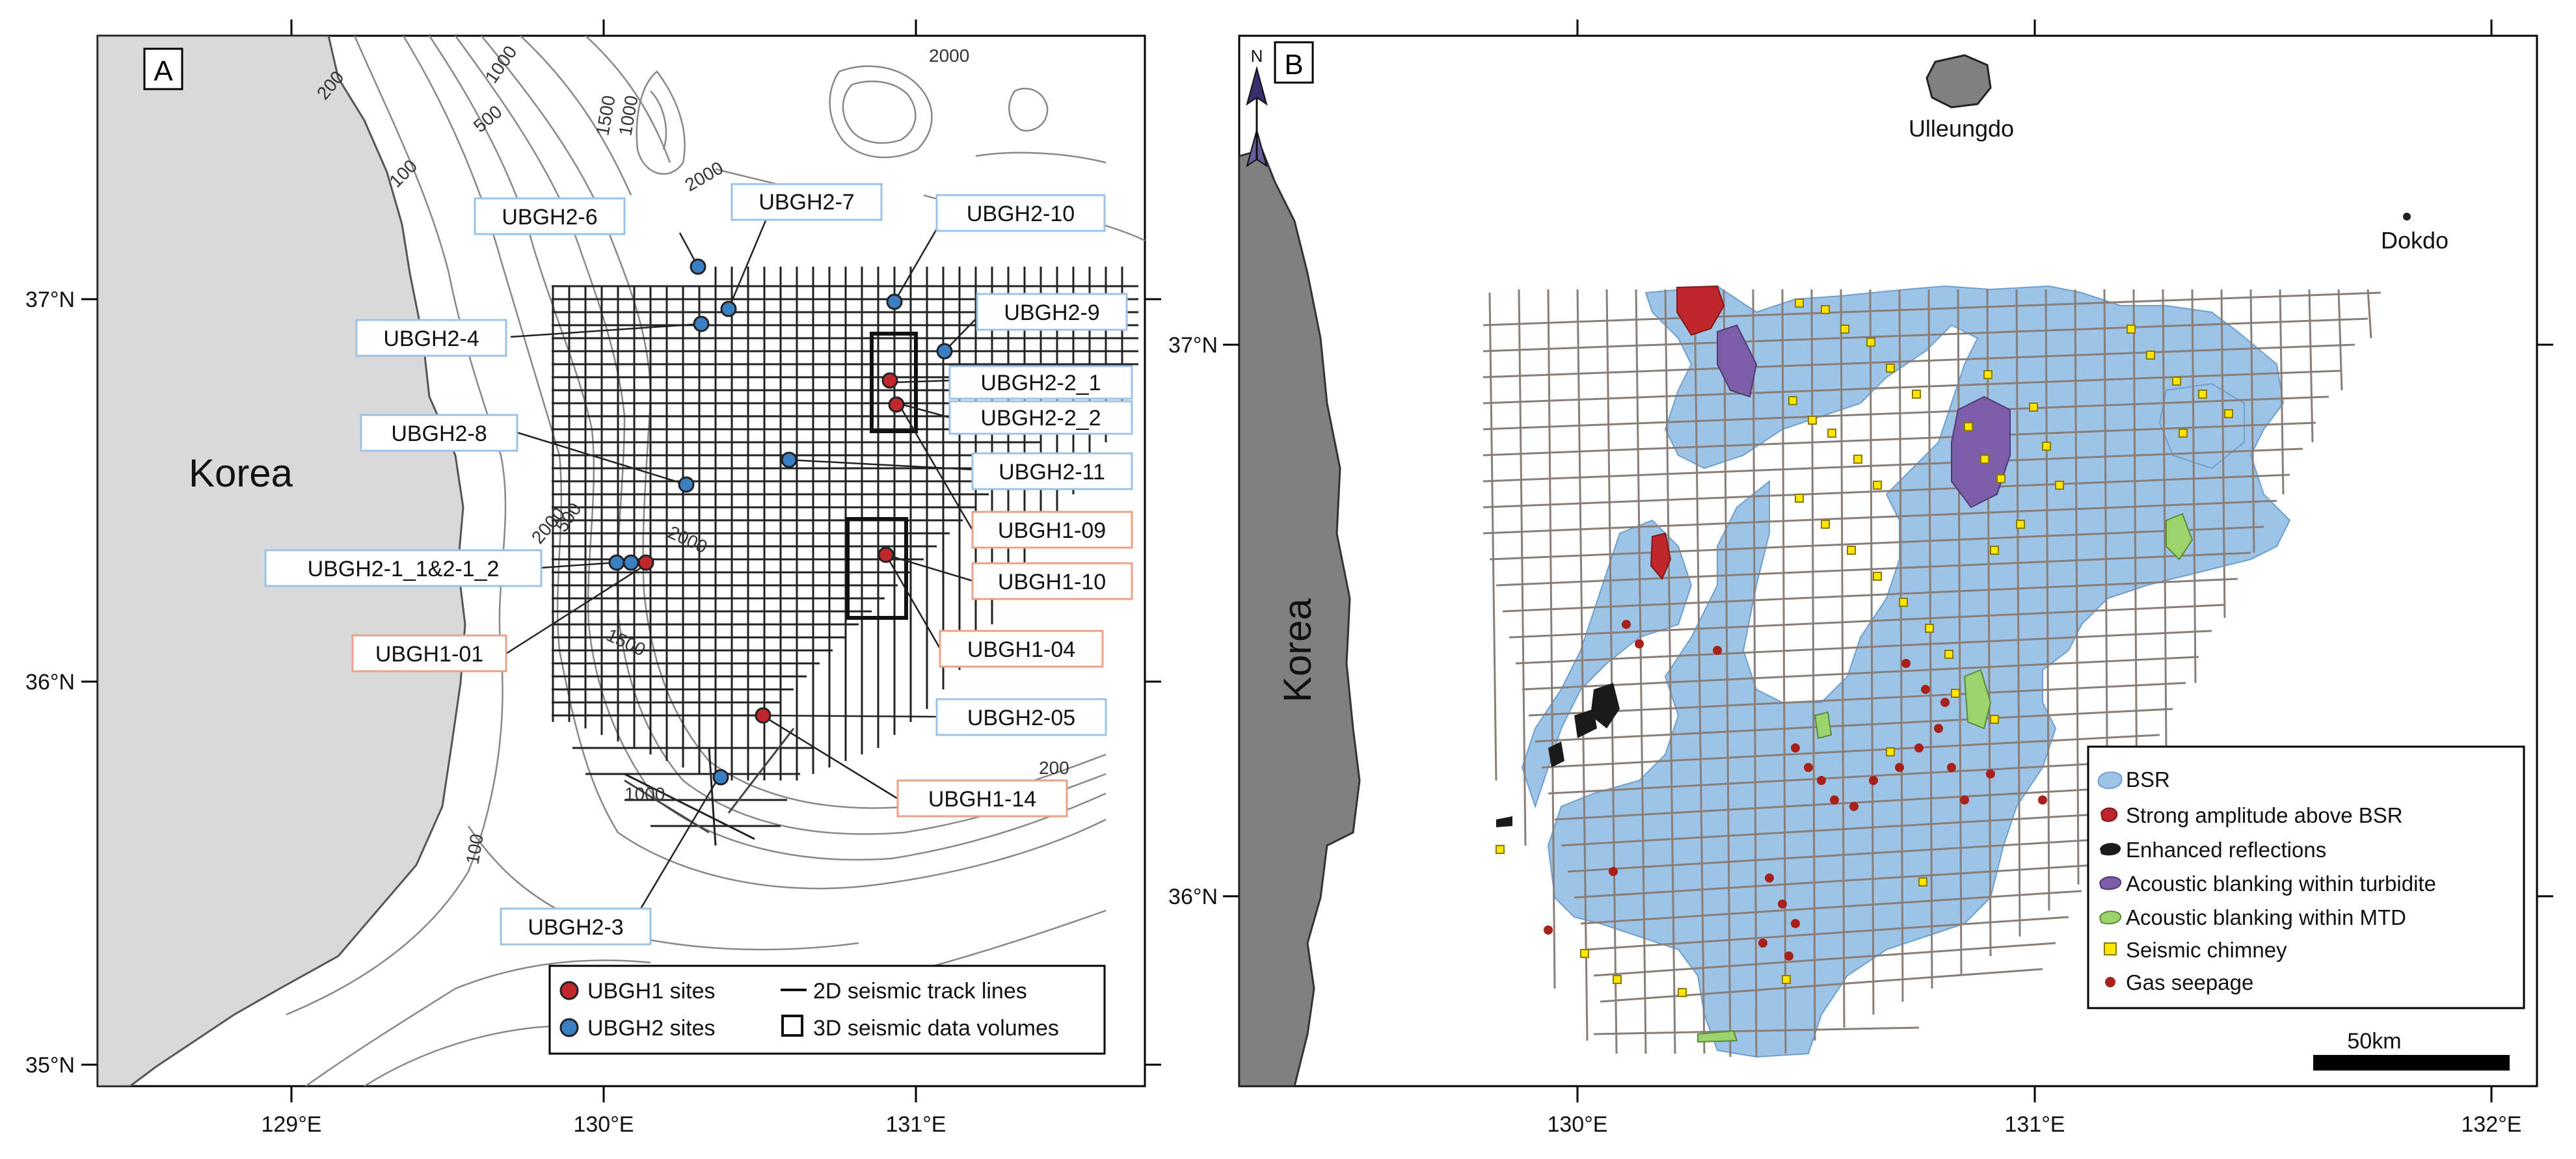  I want to click on site-label-ubgh1-01: UBGH1-01, so click(429, 654).